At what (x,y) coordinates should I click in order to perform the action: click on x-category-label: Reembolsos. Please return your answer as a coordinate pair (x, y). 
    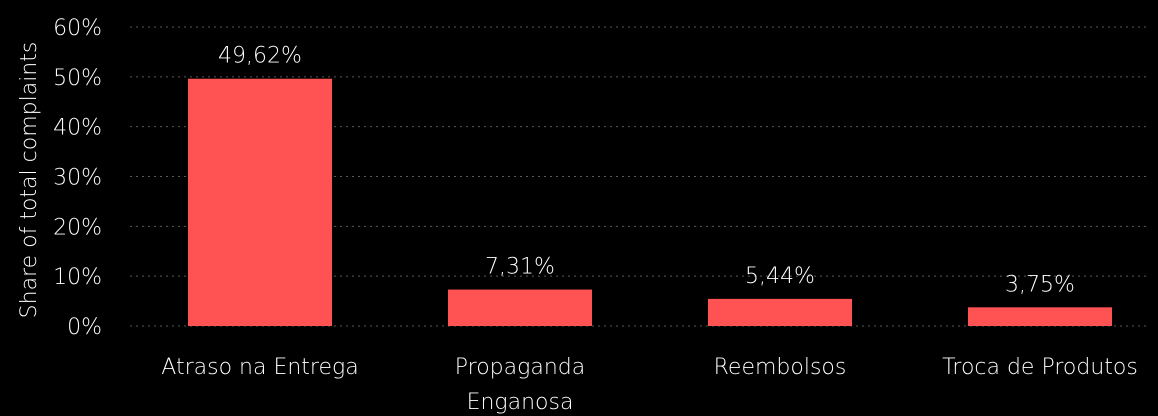
    Looking at the image, I should click on (780, 367).